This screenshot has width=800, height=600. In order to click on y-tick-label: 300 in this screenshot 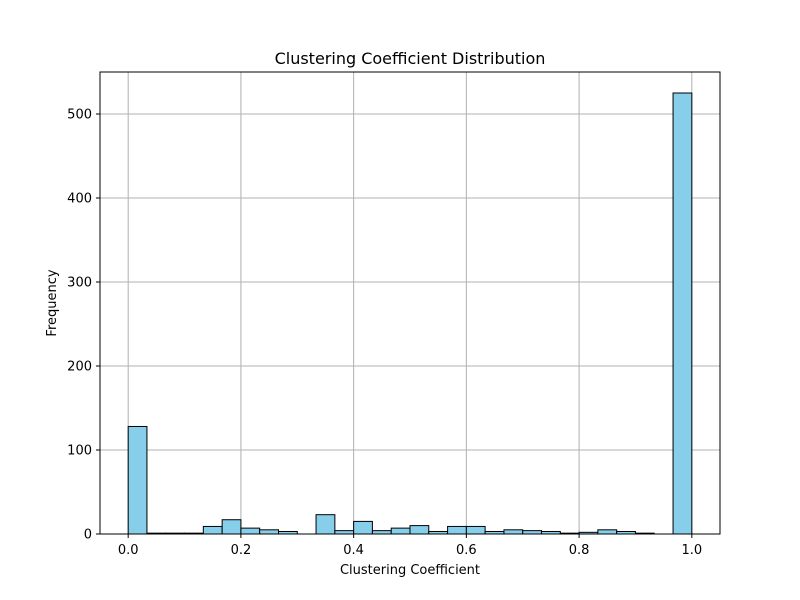, I will do `click(79, 283)`.